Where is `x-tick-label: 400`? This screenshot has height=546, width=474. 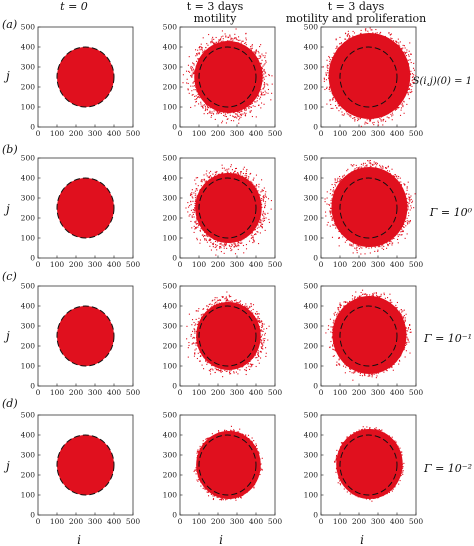 x-tick-label: 400 is located at coordinates (256, 264).